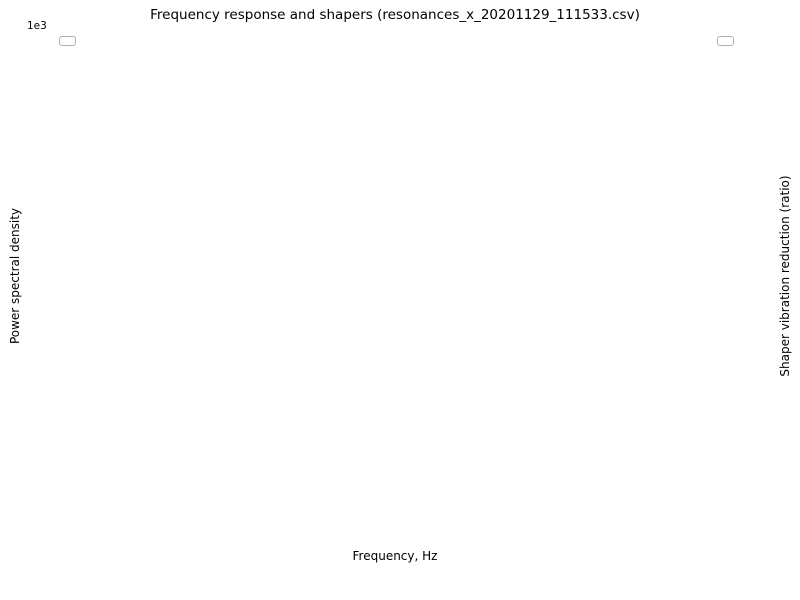  Describe the element at coordinates (67, 41) in the screenshot. I see `legend-psd-curves` at that location.